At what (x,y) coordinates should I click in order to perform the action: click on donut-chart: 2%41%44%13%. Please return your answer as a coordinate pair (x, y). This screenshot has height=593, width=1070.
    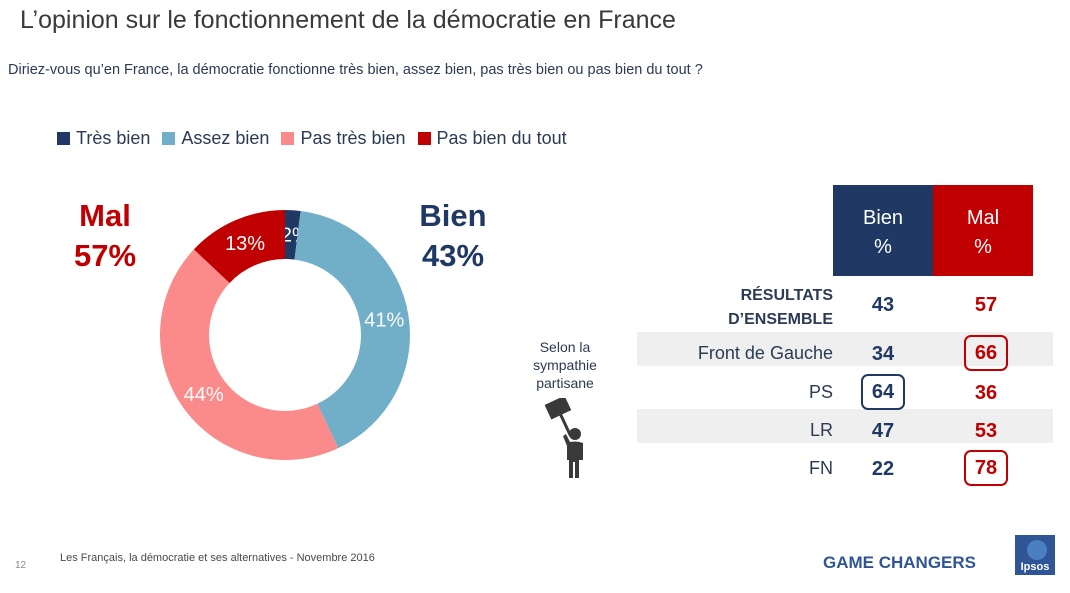
    Looking at the image, I should click on (285, 335).